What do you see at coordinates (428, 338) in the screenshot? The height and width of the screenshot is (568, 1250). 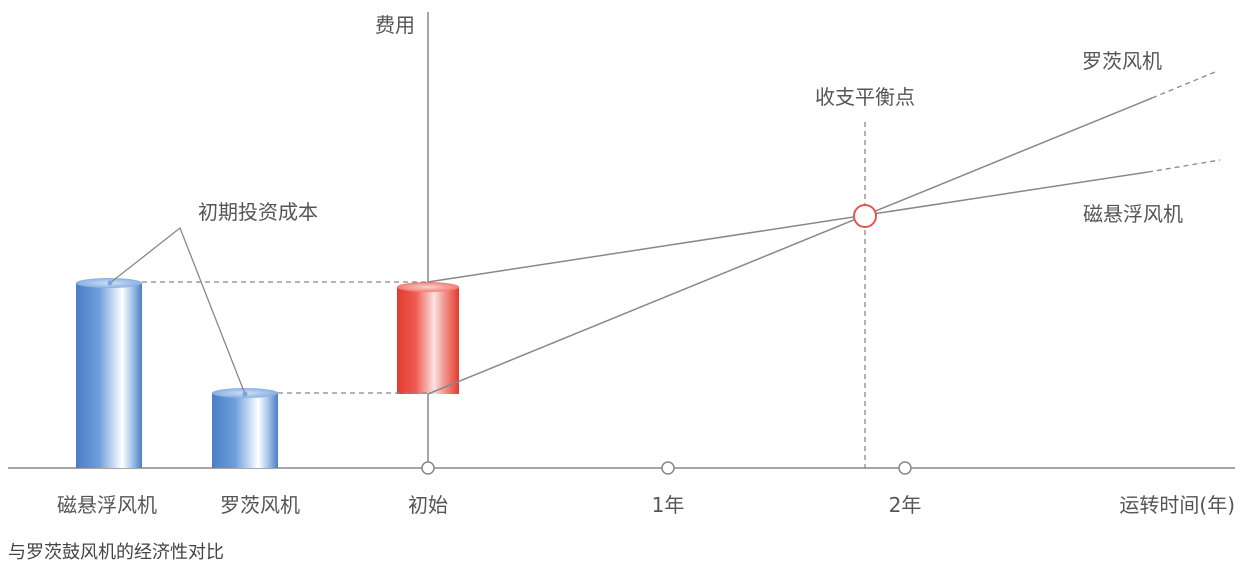 I see `cost-difference-bar` at bounding box center [428, 338].